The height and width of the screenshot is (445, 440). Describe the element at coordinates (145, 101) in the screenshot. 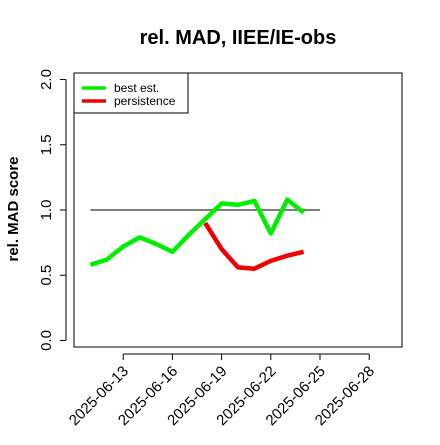

I see `legend-label-persistence: persistence` at that location.